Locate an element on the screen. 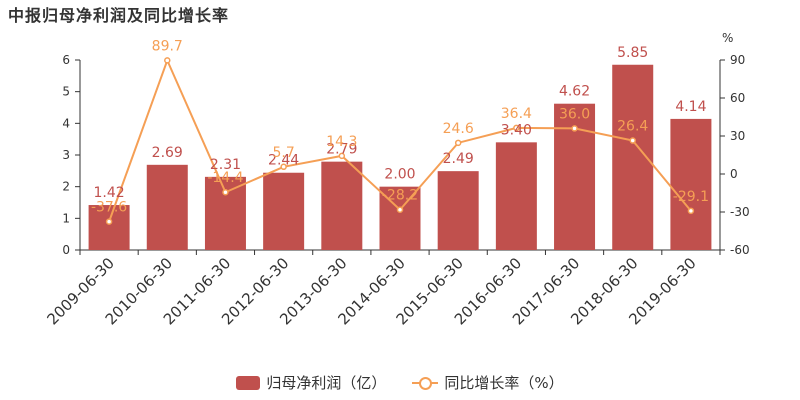  legend: 归母净利润（亿） 同比增长率（%） is located at coordinates (400, 382).